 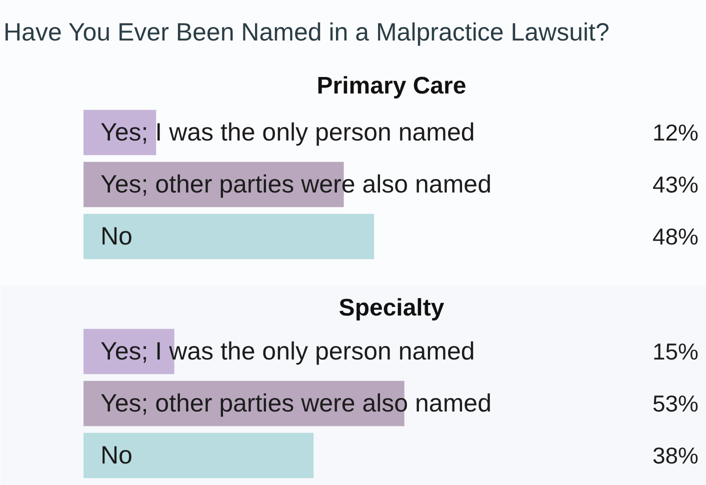 What do you see at coordinates (675, 455) in the screenshot?
I see `data-label: 38%` at bounding box center [675, 455].